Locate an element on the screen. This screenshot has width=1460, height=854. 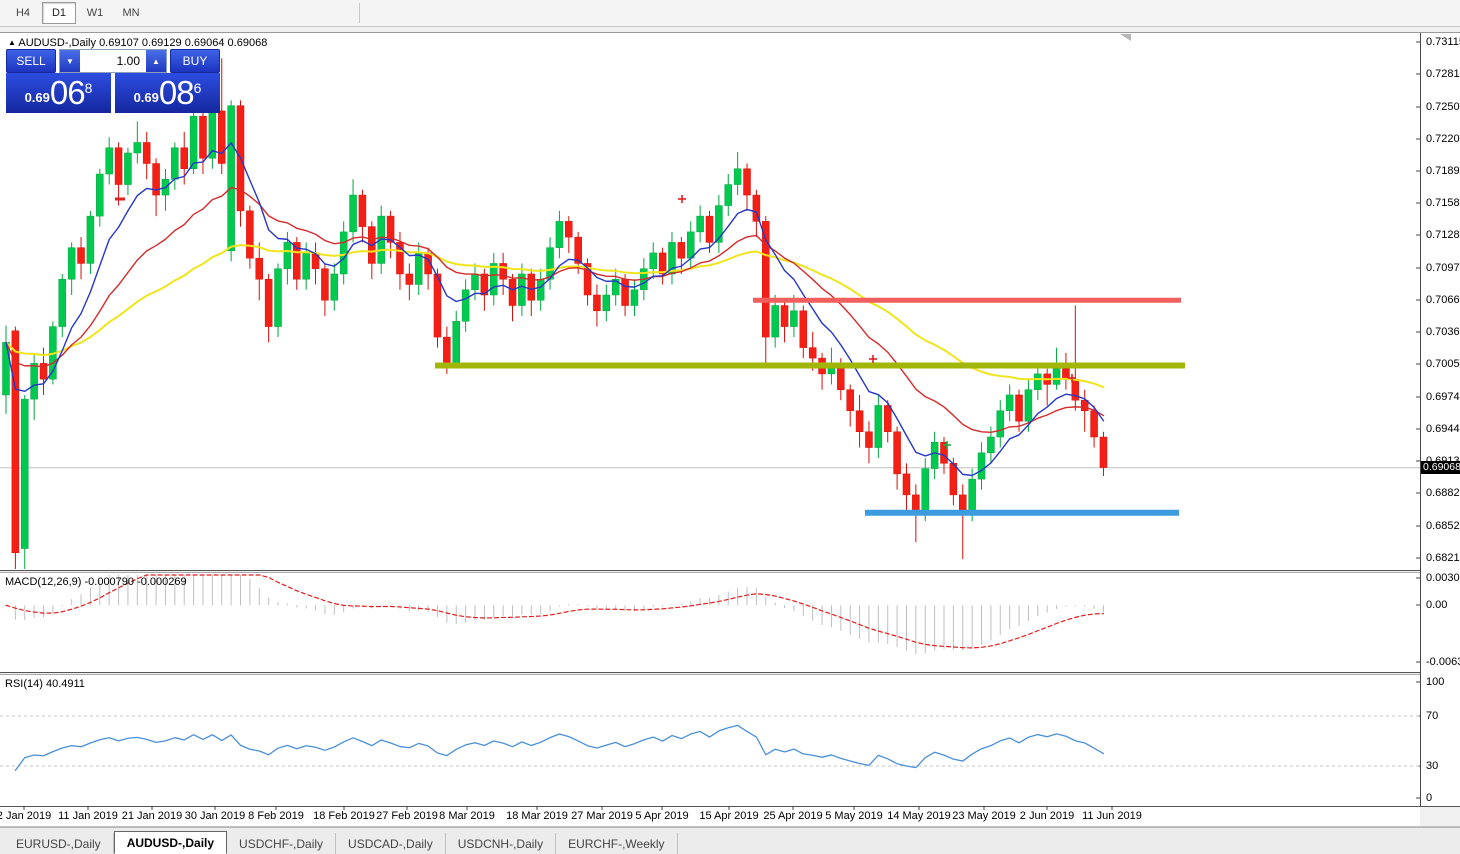
date-axis-label: 18 Mar 2019 is located at coordinates (537, 816).